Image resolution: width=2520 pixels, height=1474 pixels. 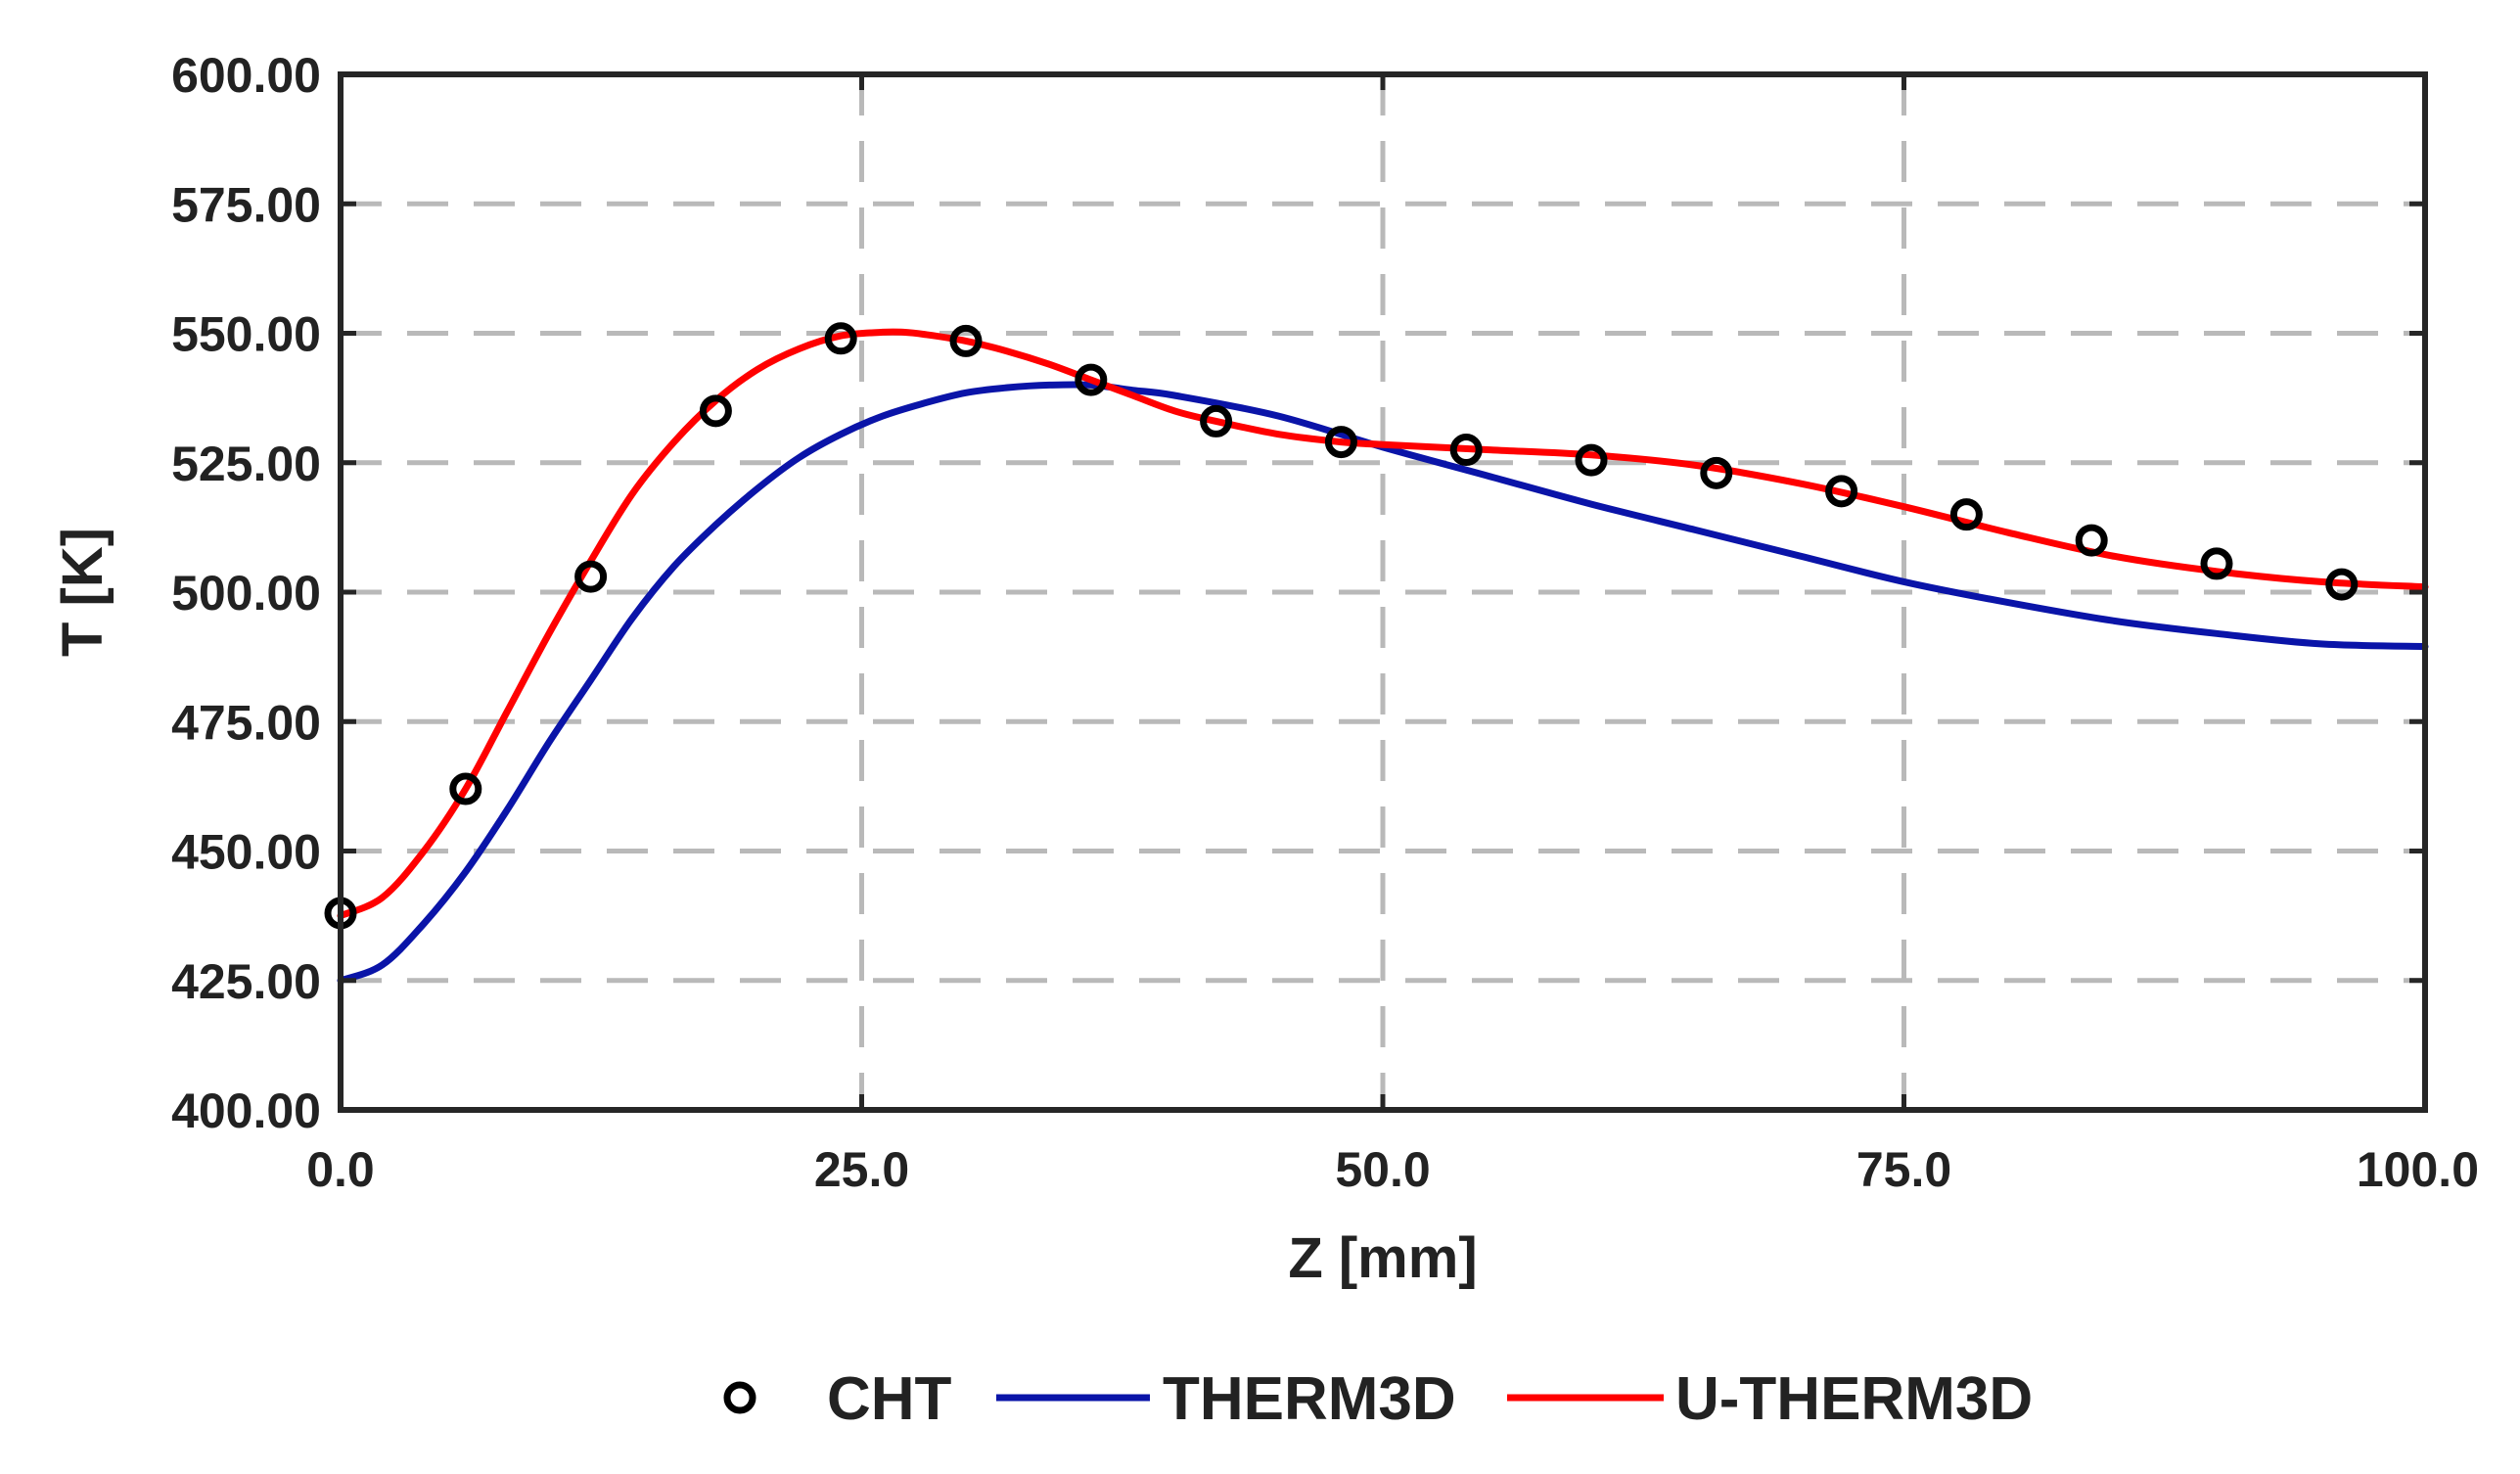 What do you see at coordinates (246, 75) in the screenshot?
I see `y-tick-label: 600.00` at bounding box center [246, 75].